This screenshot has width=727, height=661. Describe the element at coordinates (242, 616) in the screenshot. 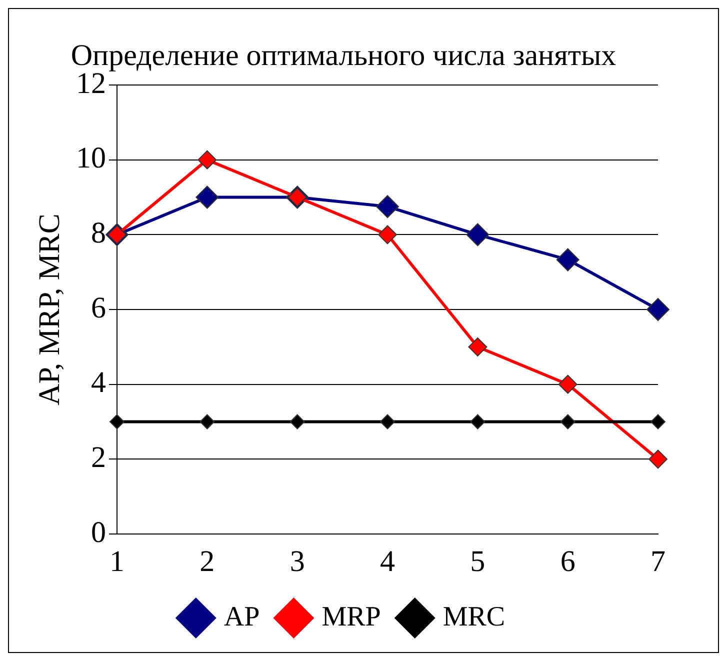

I see `legend-label: AP` at that location.